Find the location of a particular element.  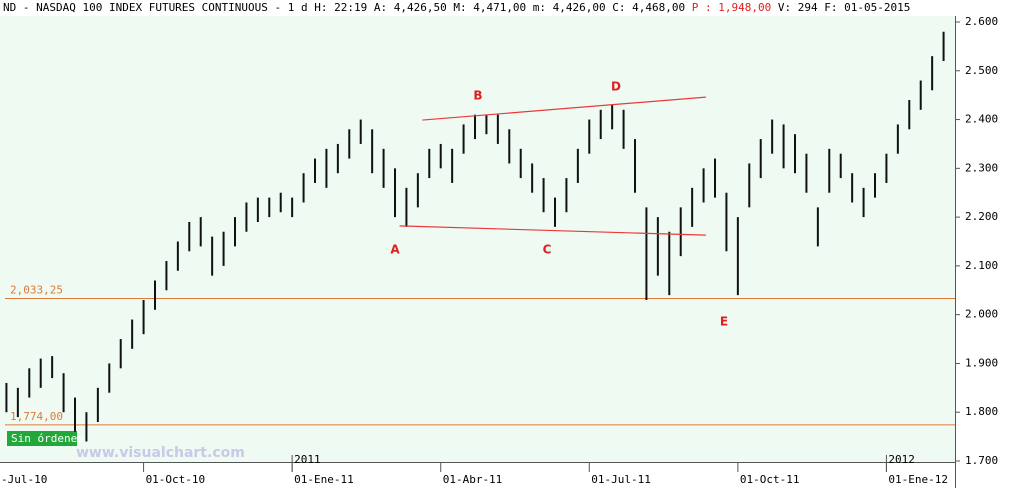

x-tick-label: 01-Abr-11 is located at coordinates (473, 479).